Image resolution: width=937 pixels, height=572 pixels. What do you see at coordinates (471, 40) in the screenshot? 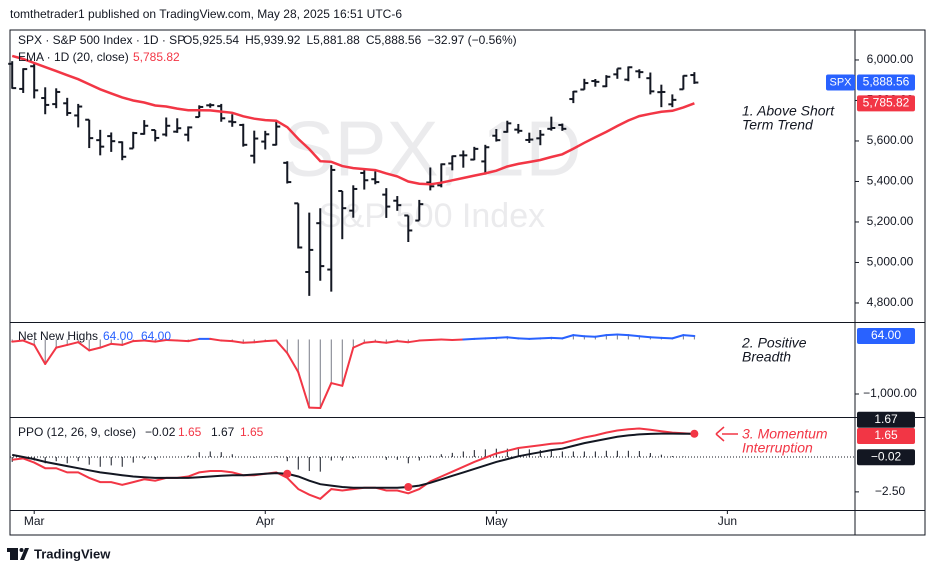
I see `legend-value: −32.97 (−0.56%)` at bounding box center [471, 40].